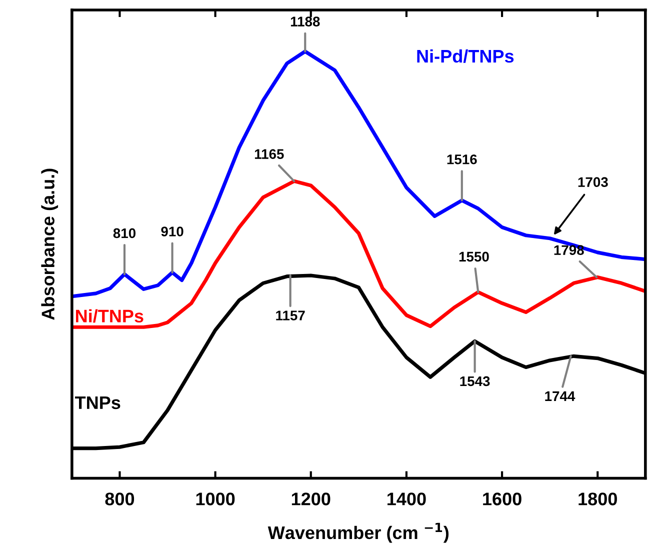 Image resolution: width=648 pixels, height=558 pixels. I want to click on annotation: 910, so click(172, 231).